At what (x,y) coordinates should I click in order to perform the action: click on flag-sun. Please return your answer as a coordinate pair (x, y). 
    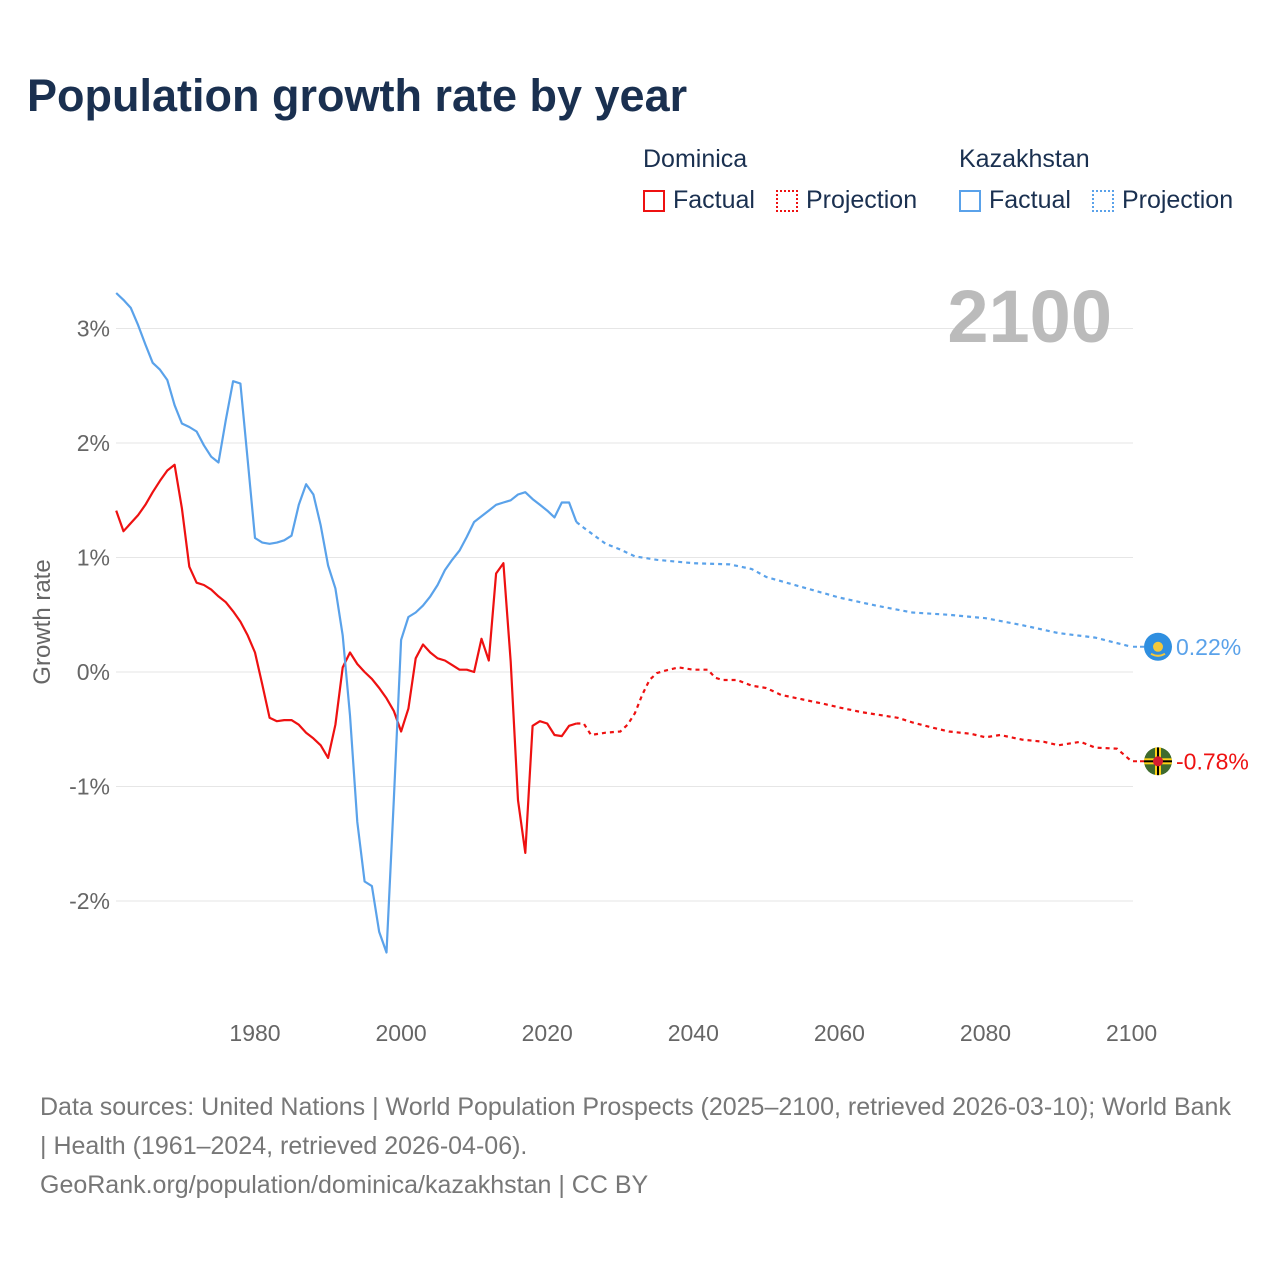
    Looking at the image, I should click on (1158, 646).